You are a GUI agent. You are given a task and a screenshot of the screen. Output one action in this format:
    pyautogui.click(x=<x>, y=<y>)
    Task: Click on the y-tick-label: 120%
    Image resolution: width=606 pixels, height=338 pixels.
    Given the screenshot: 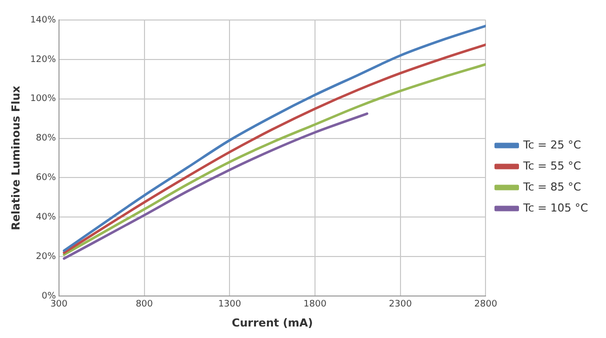 What is the action you would take?
    pyautogui.click(x=43, y=59)
    